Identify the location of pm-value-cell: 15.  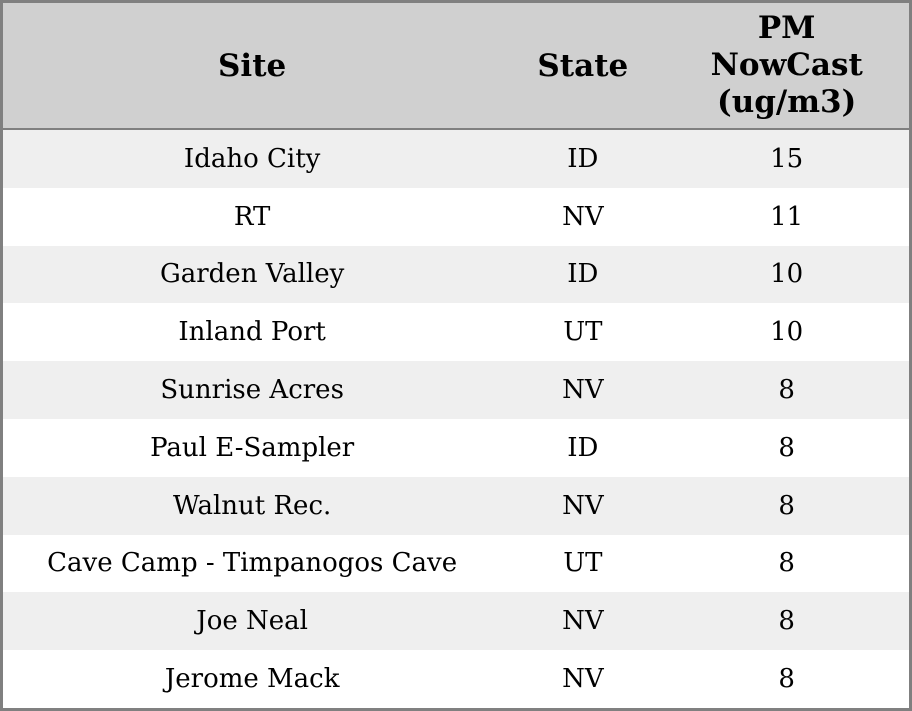
(787, 158).